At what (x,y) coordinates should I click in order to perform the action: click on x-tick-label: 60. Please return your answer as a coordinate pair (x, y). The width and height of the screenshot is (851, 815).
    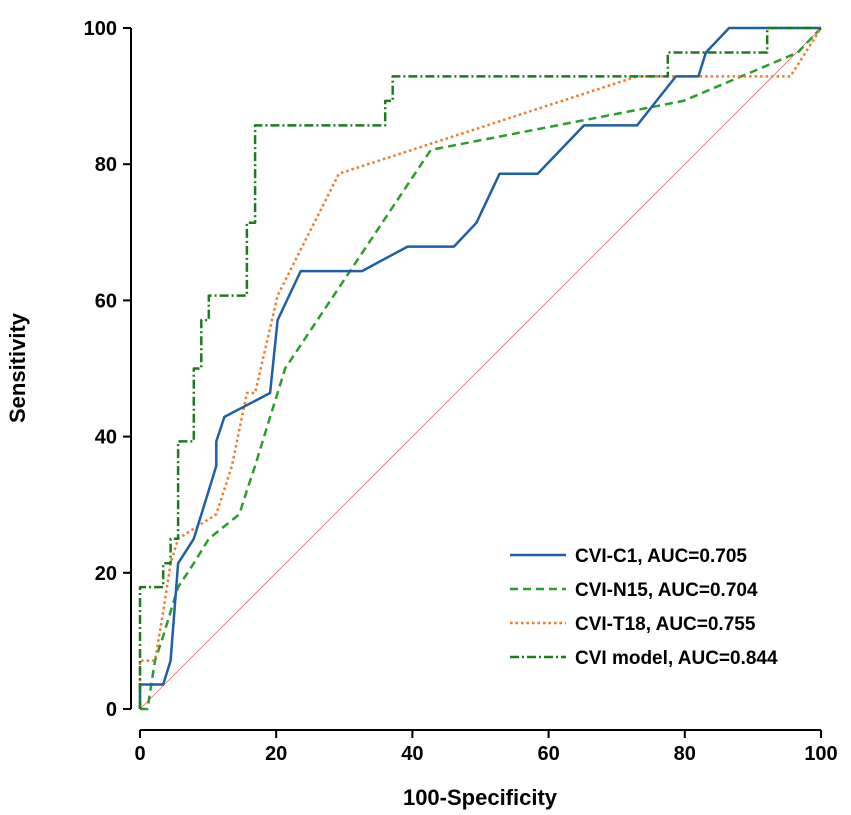
    Looking at the image, I should click on (548, 754).